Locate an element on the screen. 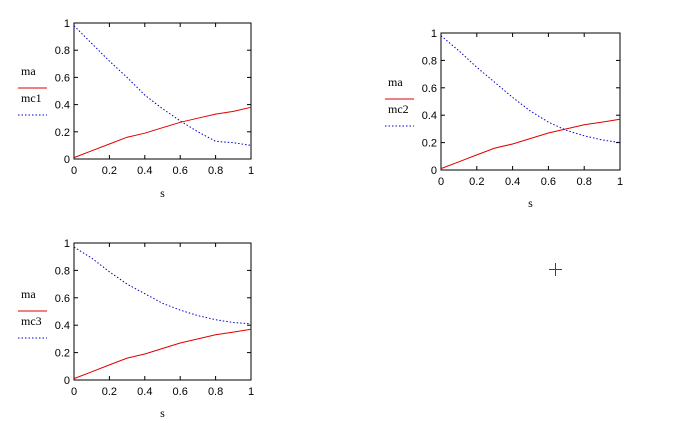 Image resolution: width=680 pixels, height=423 pixels. series-line-mc3 is located at coordinates (162, 285).